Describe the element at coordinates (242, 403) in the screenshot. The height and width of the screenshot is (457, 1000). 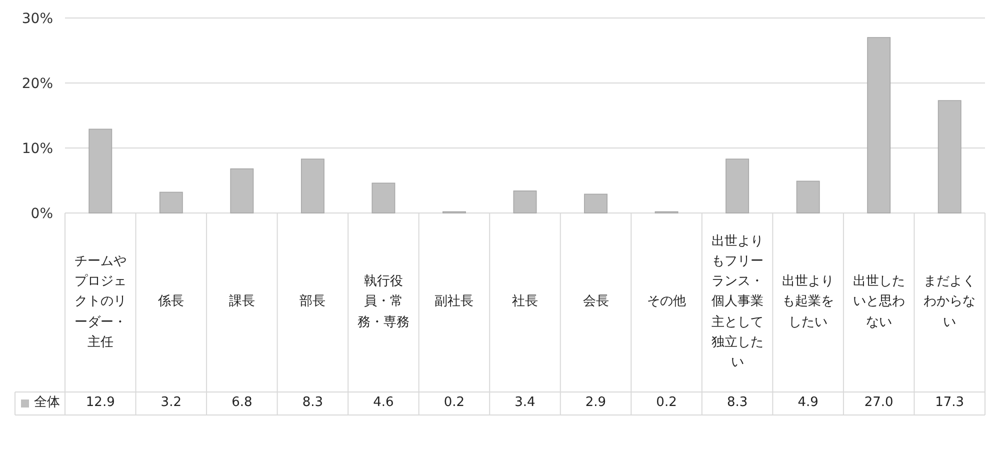
I see `data-label: 6.8` at that location.